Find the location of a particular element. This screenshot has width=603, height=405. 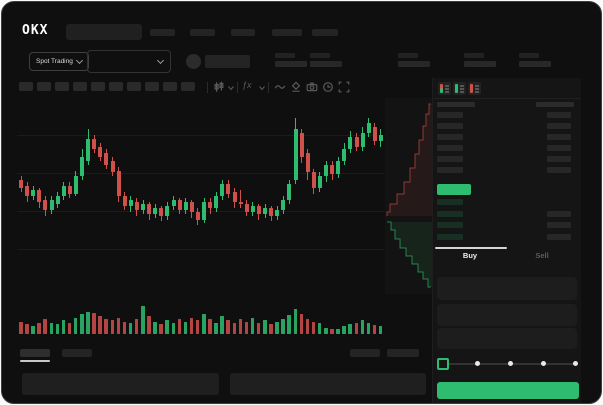

fullscreen-icon is located at coordinates (344, 87).